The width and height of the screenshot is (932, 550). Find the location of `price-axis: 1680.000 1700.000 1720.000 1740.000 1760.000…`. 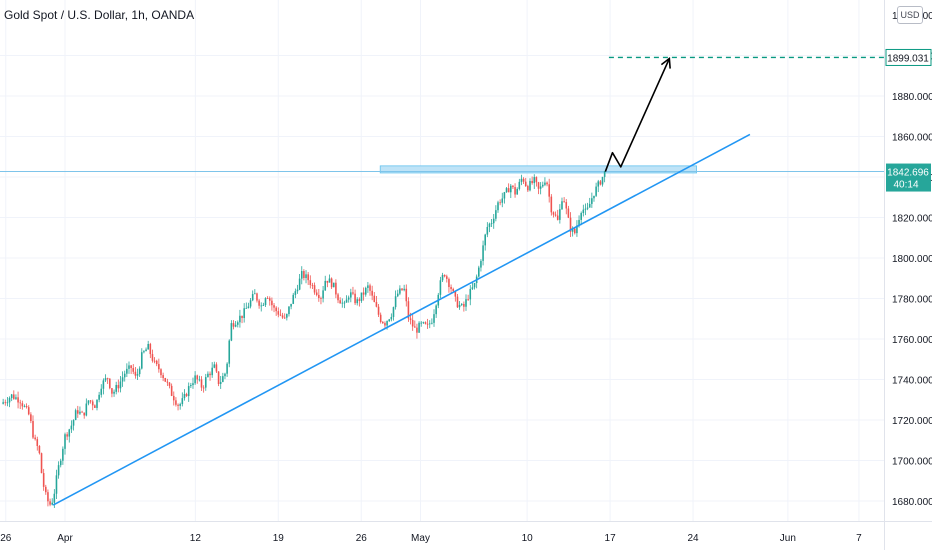

price-axis: 1680.000 1700.000 1720.000 1740.000 1760.000… is located at coordinates (908, 275).